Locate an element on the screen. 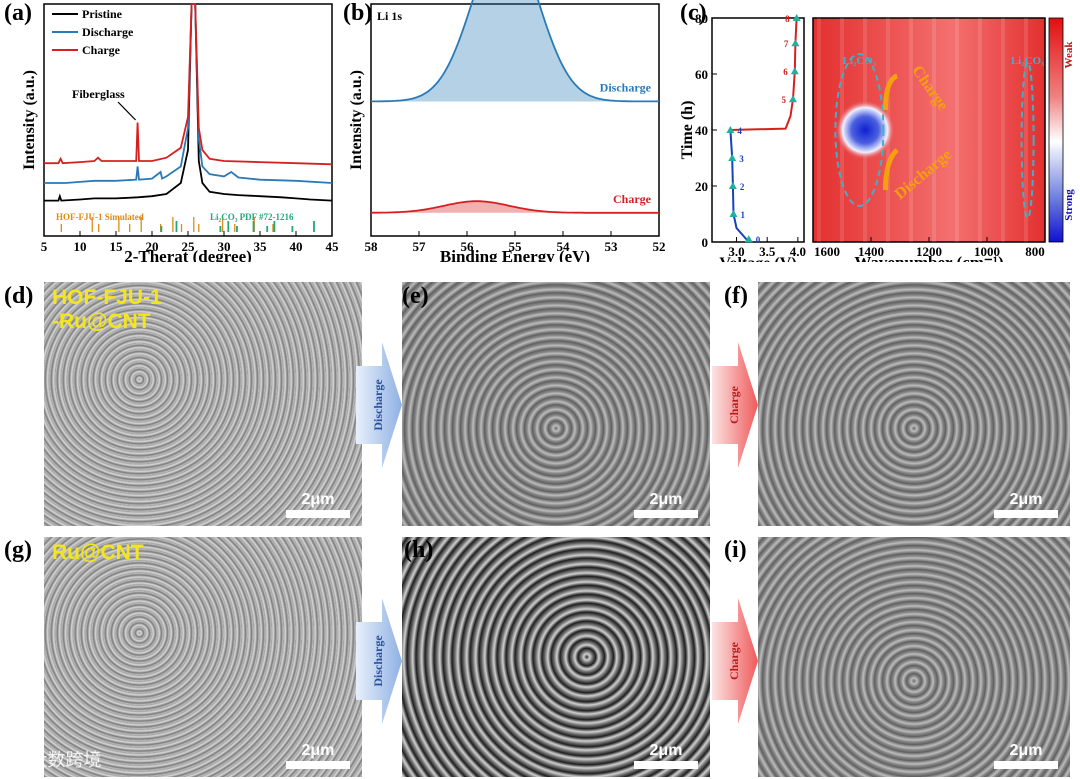  panel-label-b: (b) is located at coordinates (358, 13).